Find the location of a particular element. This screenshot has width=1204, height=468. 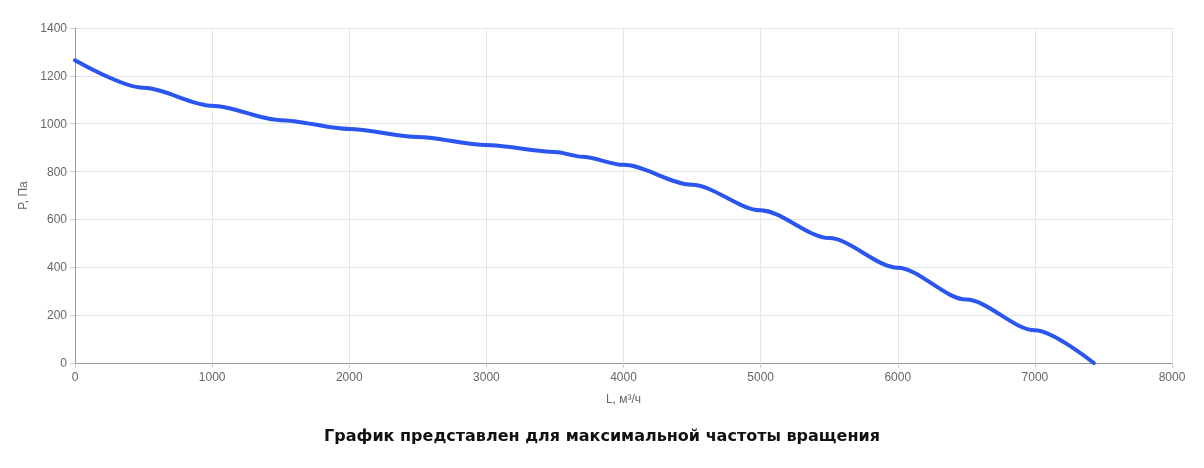

x-tick-label: 0 is located at coordinates (75, 377).